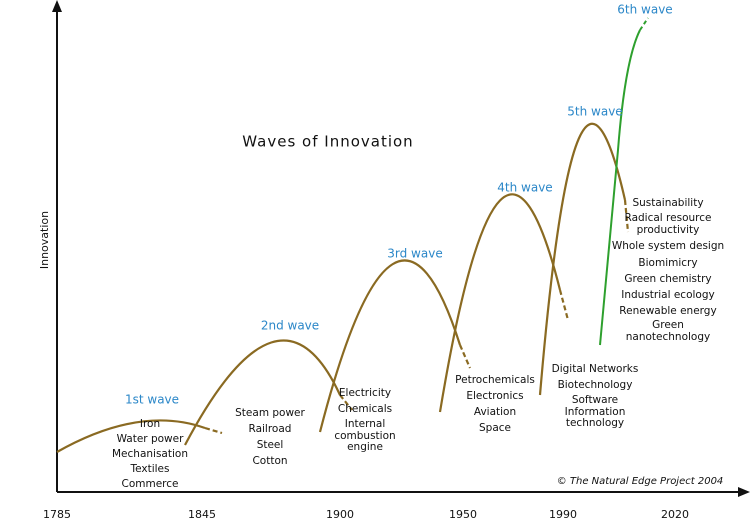 Image resolution: width=754 pixels, height=523 pixels. Describe the element at coordinates (57, 514) in the screenshot. I see `x-axis-label: 1785` at that location.